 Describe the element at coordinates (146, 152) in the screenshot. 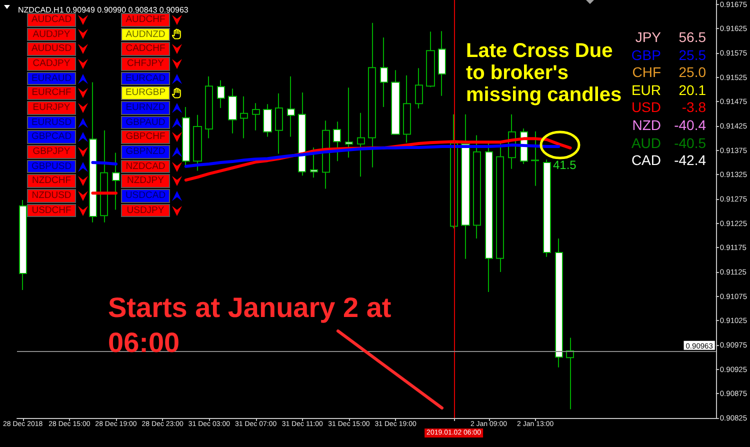

I see `category-label: GBPNZD` at that location.